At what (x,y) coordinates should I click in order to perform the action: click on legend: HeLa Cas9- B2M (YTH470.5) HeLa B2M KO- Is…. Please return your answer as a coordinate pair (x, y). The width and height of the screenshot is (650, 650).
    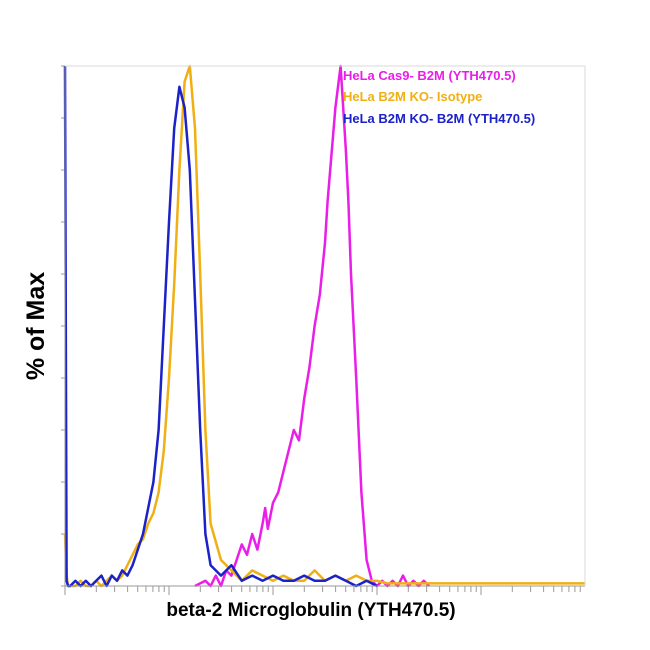
    Looking at the image, I should click on (439, 97).